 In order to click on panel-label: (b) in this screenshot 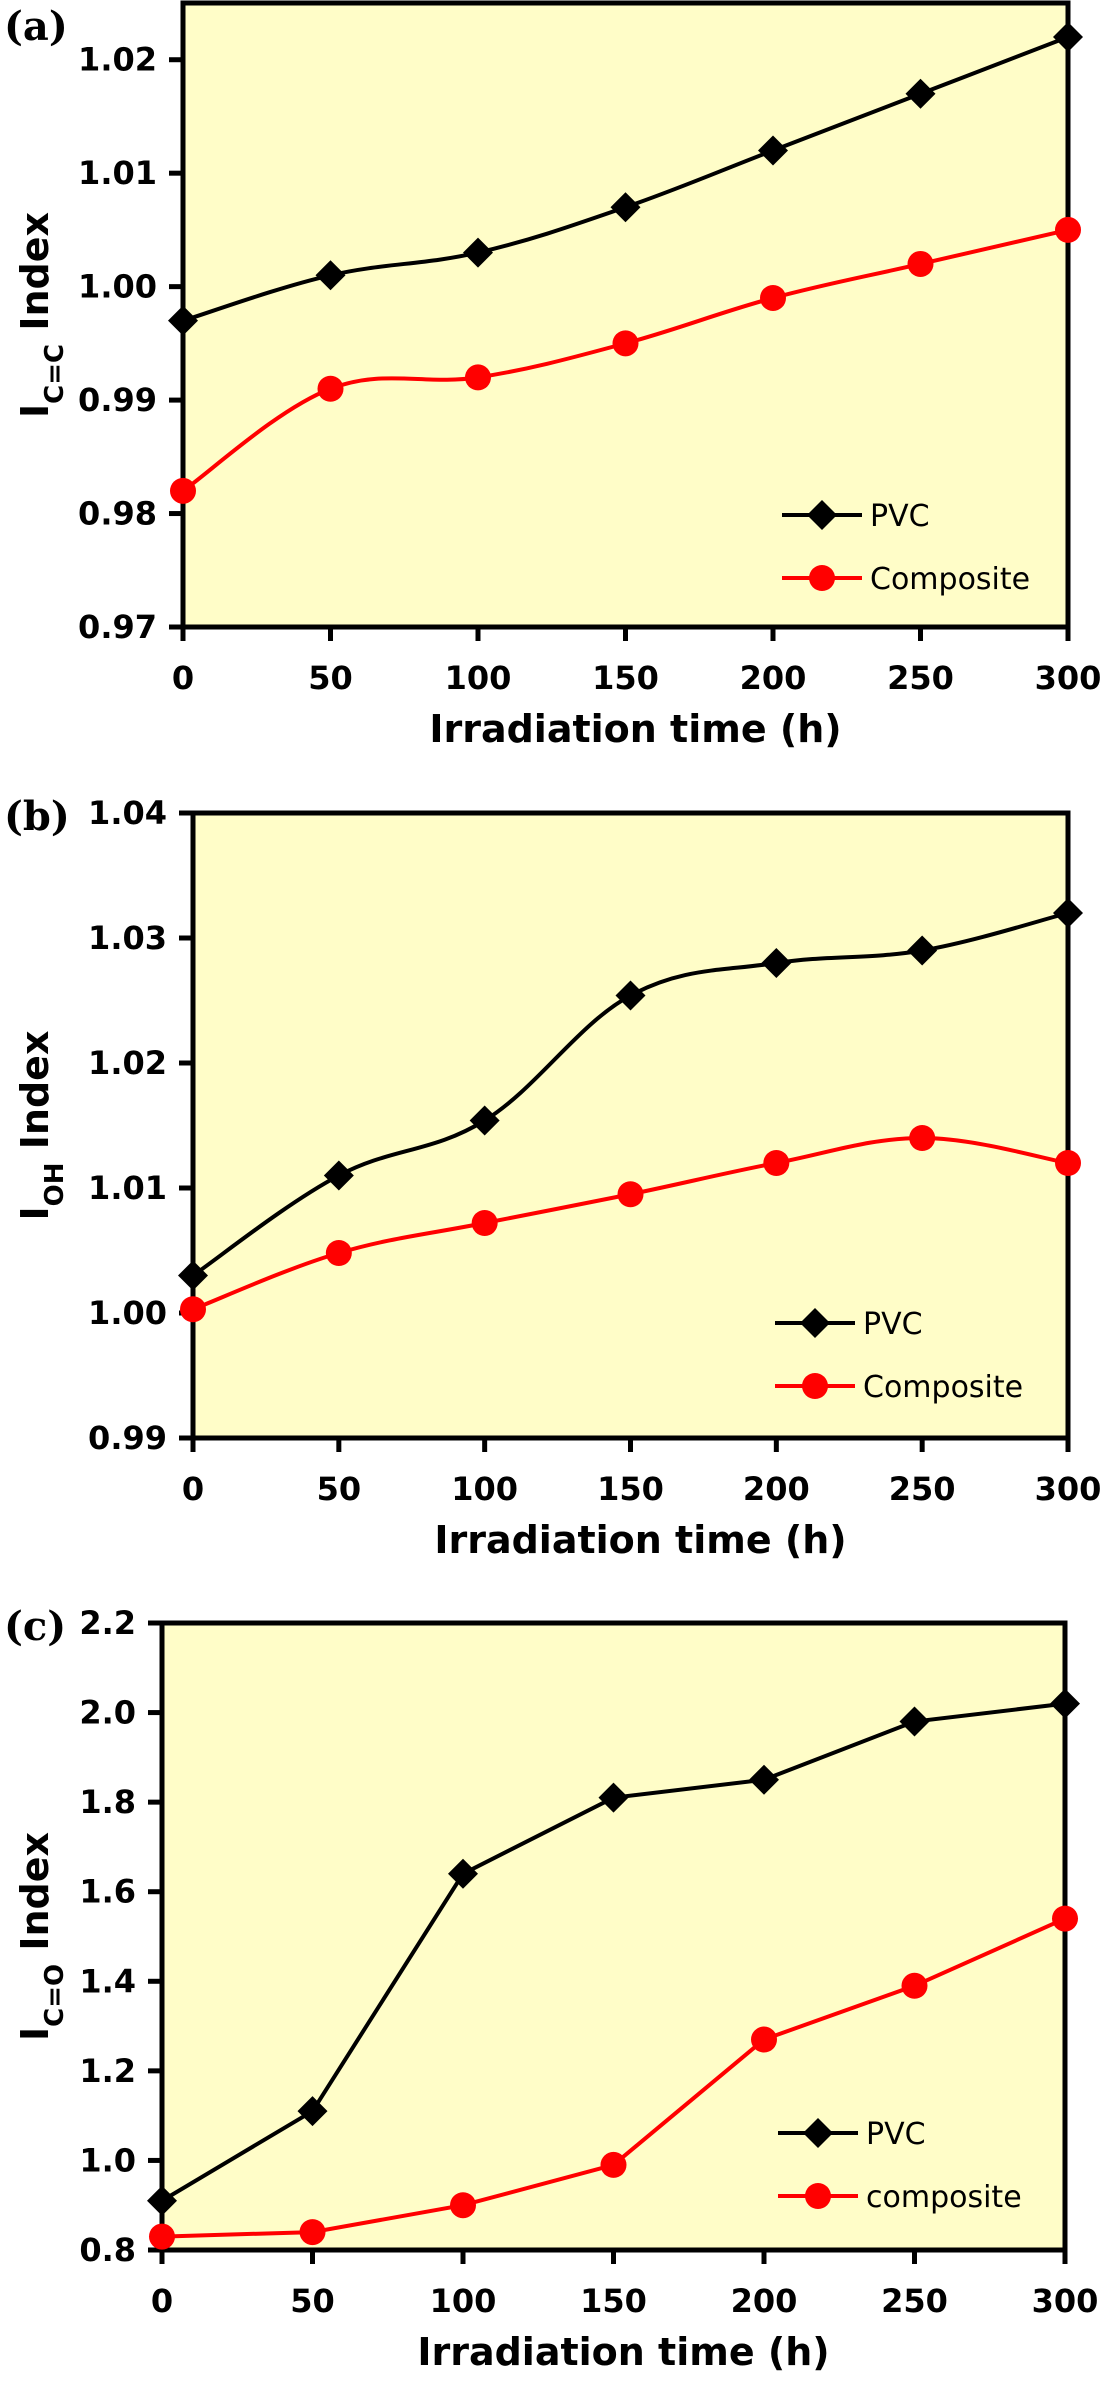, I will do `click(37, 816)`.